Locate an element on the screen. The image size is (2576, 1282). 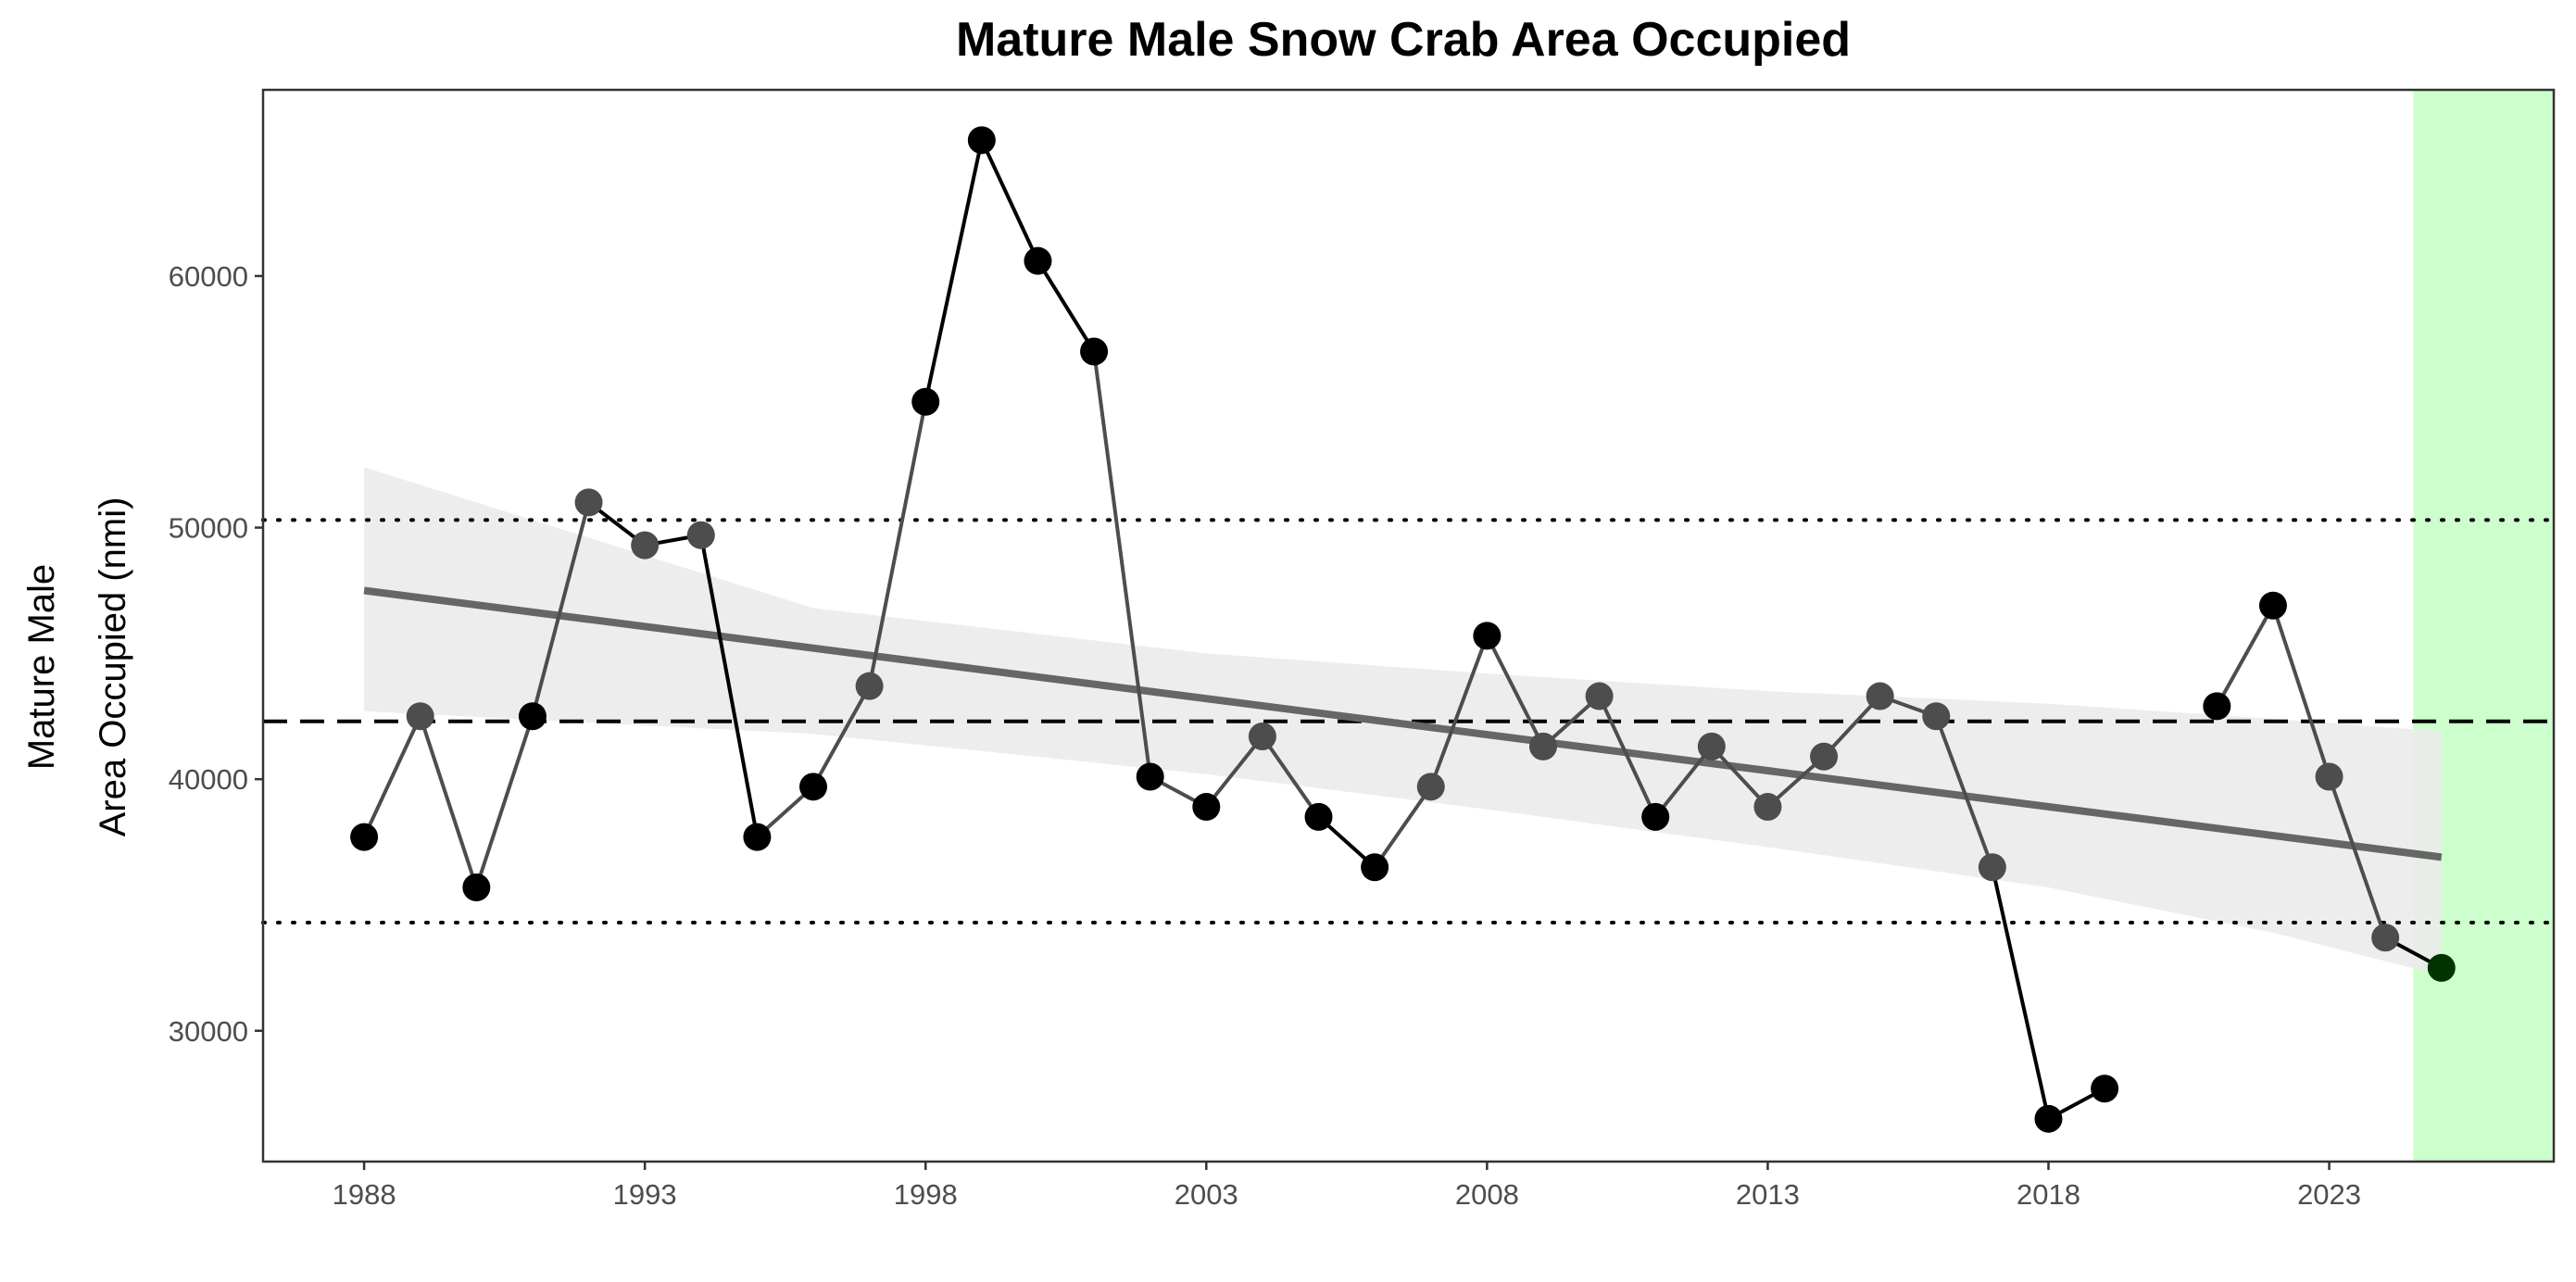
x-tick-label: 1988 is located at coordinates (364, 1194).